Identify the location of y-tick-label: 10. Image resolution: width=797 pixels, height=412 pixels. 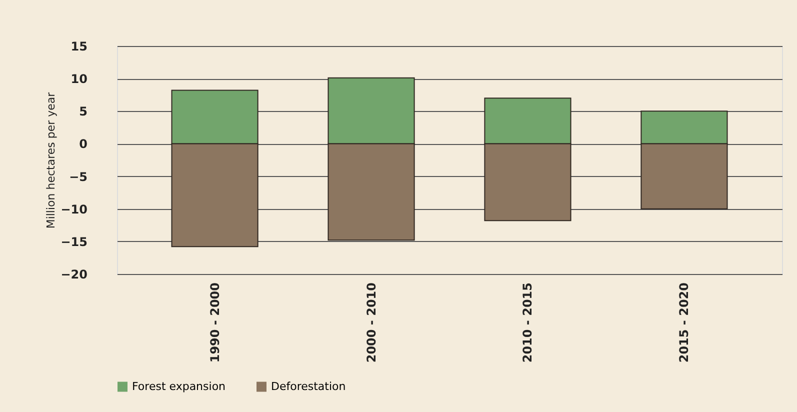
(79, 79).